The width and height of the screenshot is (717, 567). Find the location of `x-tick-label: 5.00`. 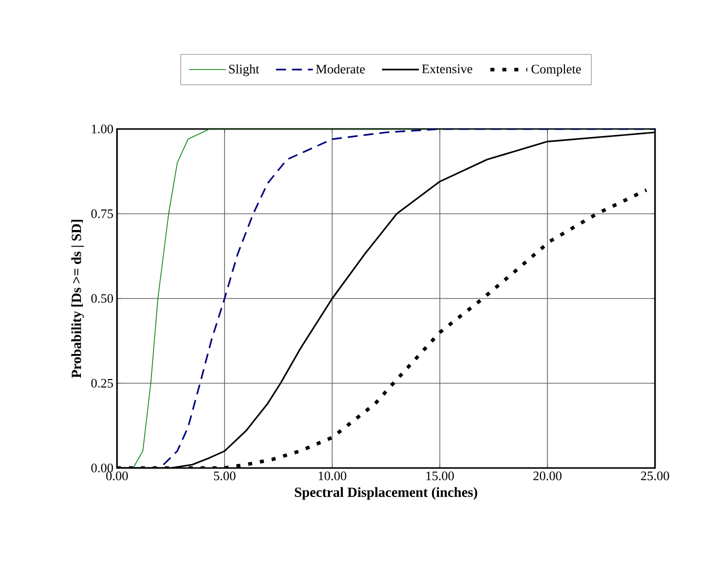

x-tick-label: 5.00 is located at coordinates (225, 476).